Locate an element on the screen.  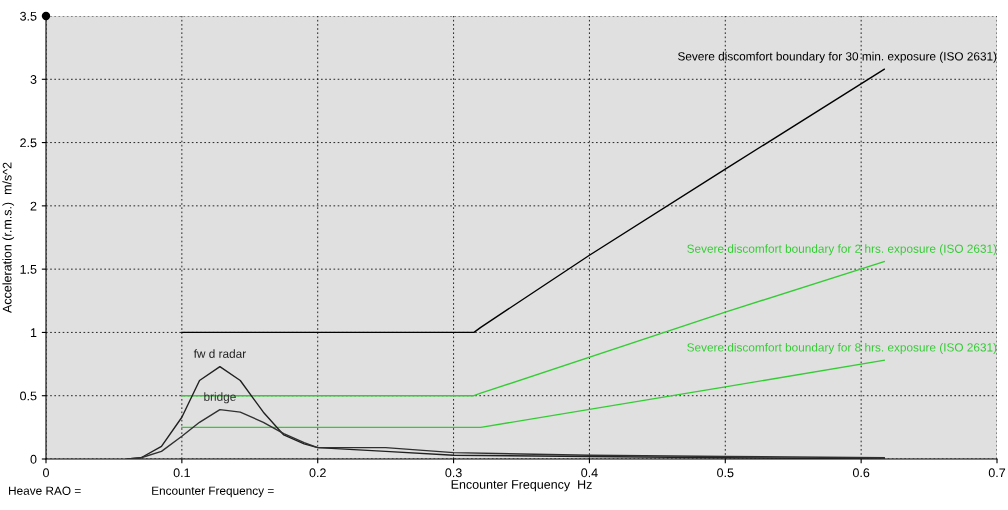
text: Severe discomfort boundary for 2 hrs. exposure (ISO 2631) is located at coordinates (842, 250).